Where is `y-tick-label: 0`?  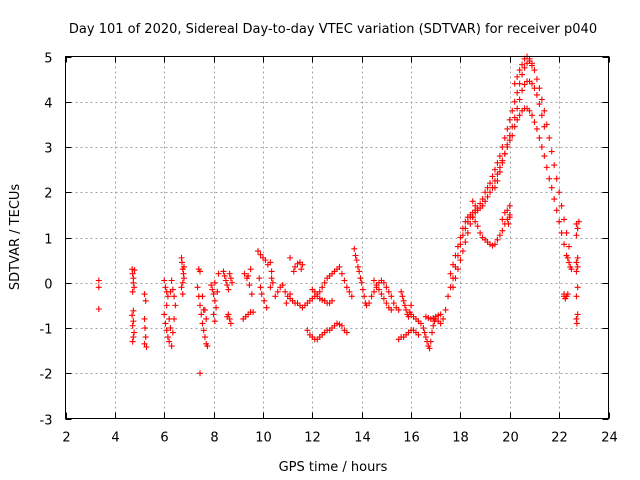 y-tick-label: 0 is located at coordinates (48, 285).